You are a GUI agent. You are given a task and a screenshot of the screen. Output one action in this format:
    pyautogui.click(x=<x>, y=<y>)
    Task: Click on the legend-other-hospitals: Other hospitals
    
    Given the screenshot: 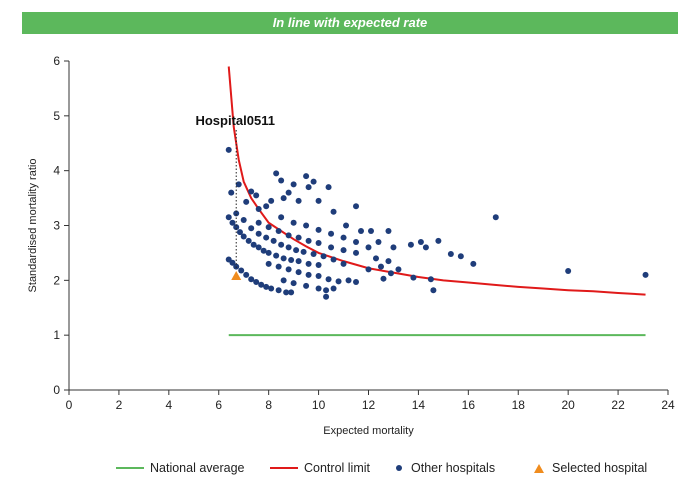 What is the action you would take?
    pyautogui.click(x=441, y=468)
    